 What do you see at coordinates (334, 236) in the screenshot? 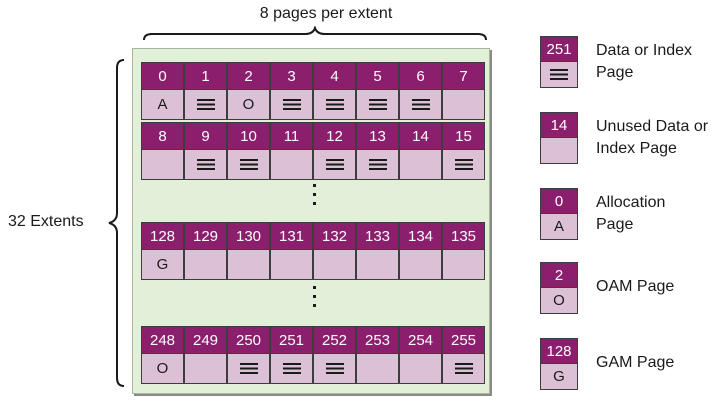
I see `page-number: 132` at bounding box center [334, 236].